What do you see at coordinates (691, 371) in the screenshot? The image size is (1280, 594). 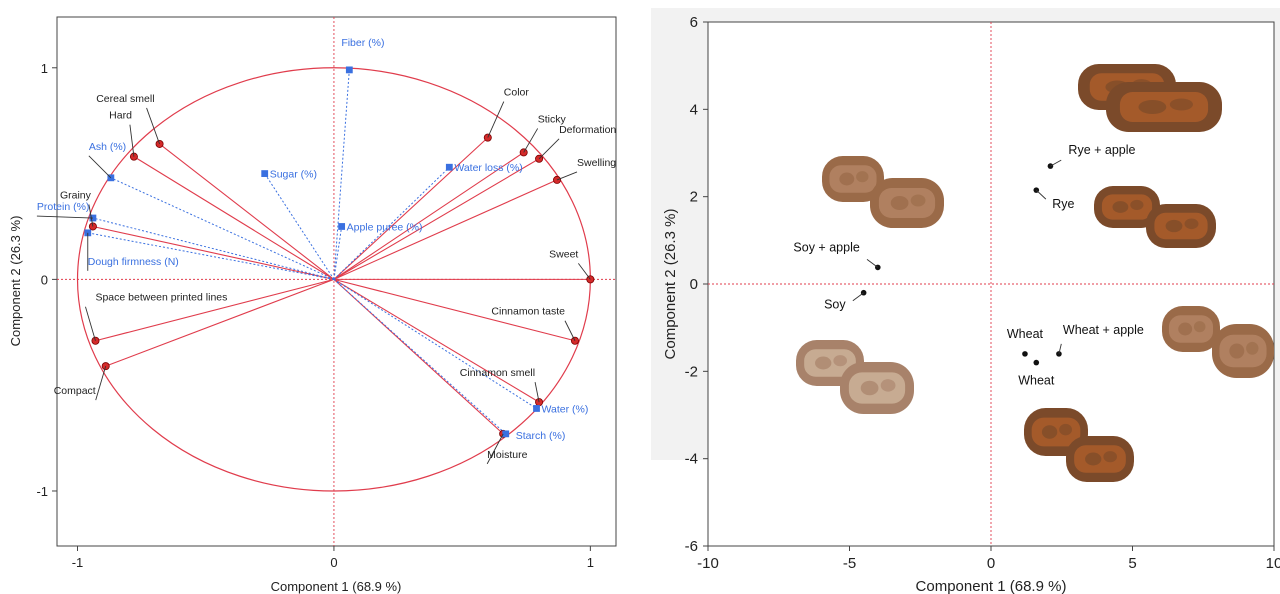 I see `y-tick-label: -2` at bounding box center [691, 371].